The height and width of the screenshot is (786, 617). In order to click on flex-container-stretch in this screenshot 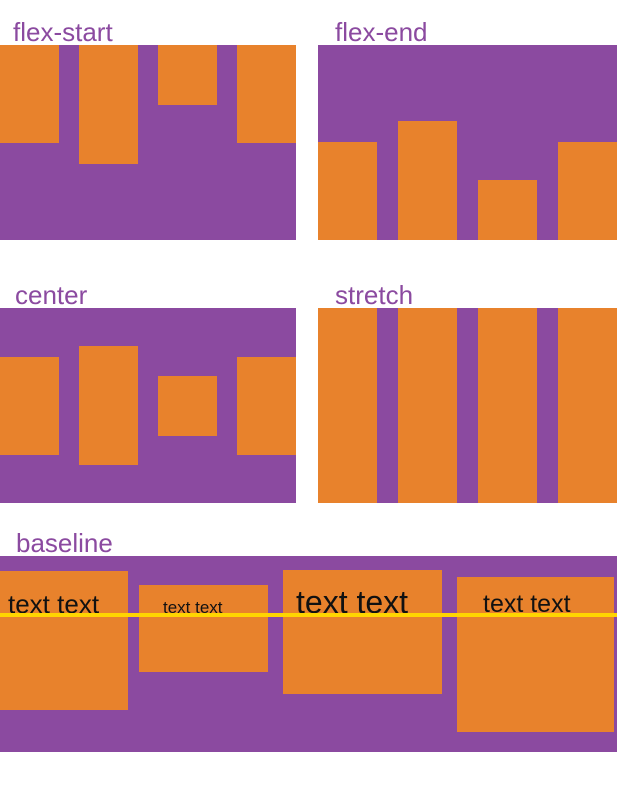, I will do `click(467, 405)`.